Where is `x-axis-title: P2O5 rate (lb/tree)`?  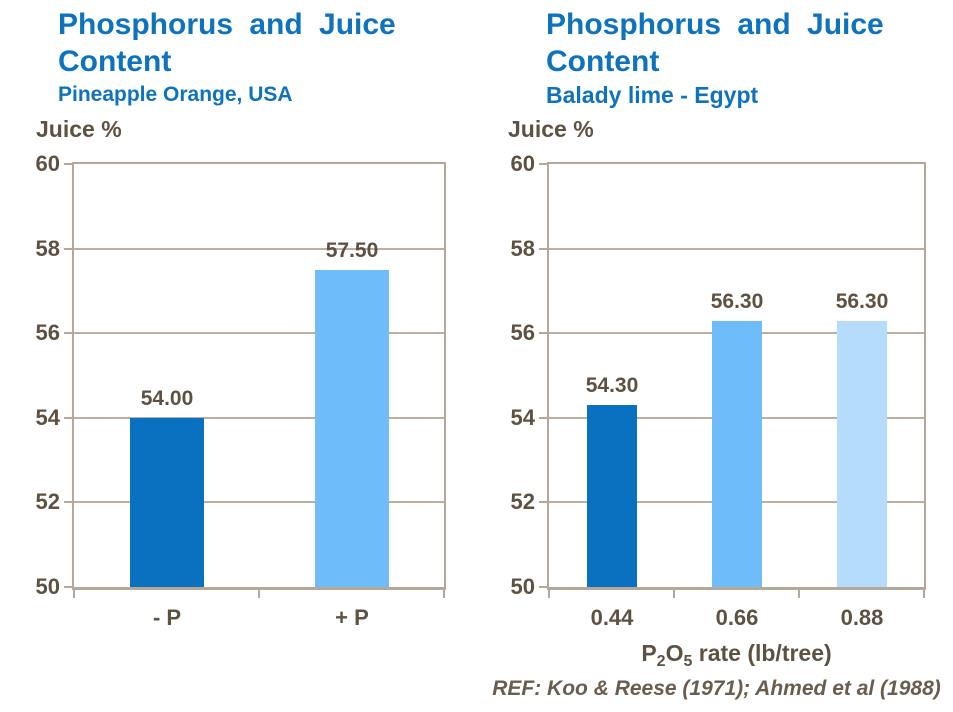
x-axis-title: P2O5 rate (lb/tree) is located at coordinates (736, 657).